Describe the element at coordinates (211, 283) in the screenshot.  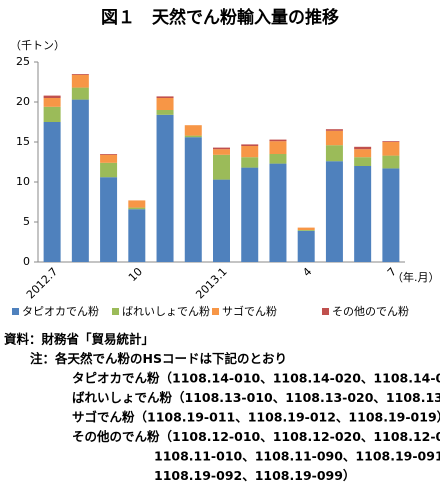
I see `x-tick-label: 2013.1` at that location.